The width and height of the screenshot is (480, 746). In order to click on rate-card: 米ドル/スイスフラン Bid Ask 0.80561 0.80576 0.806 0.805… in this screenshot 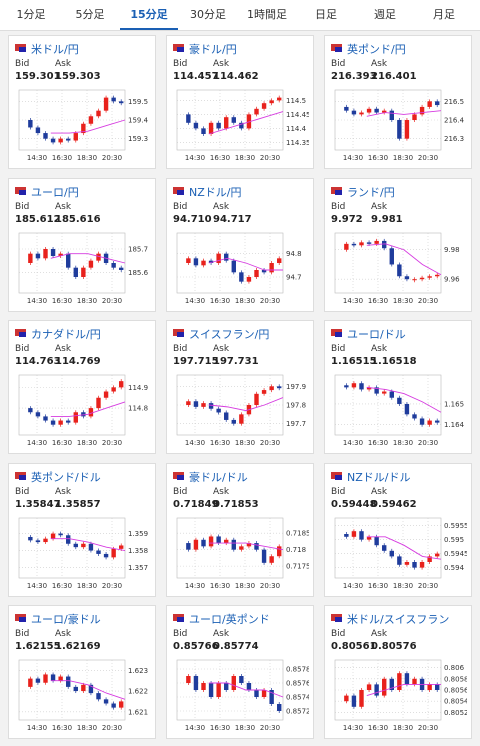, I will do `click(398, 672)`.